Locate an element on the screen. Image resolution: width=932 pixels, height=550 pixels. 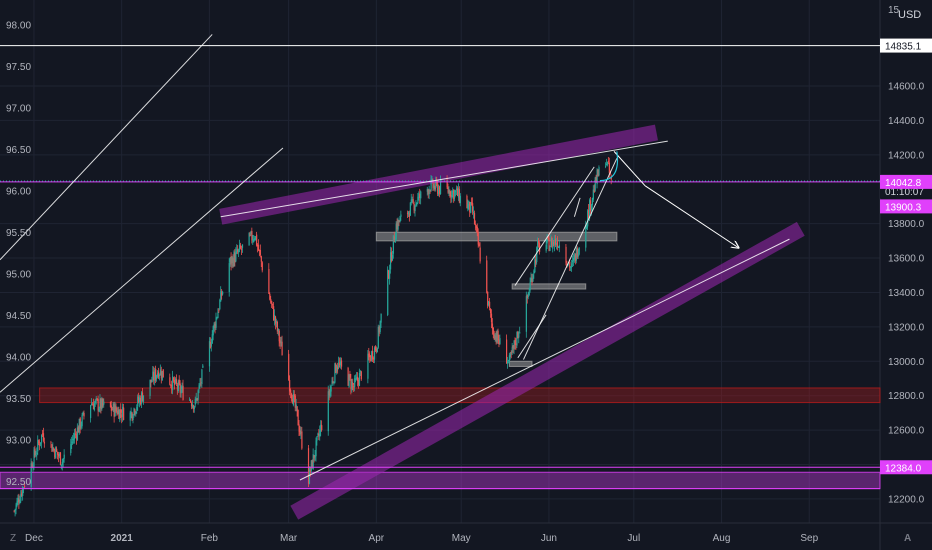
countdown-label: 01:10:07 is located at coordinates (904, 192).